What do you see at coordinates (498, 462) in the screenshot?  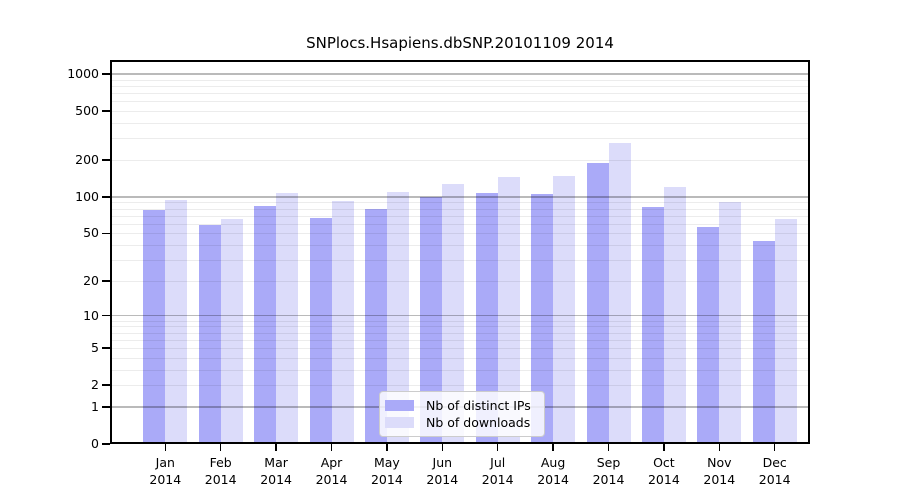 I see `x-tick-month: Jul` at bounding box center [498, 462].